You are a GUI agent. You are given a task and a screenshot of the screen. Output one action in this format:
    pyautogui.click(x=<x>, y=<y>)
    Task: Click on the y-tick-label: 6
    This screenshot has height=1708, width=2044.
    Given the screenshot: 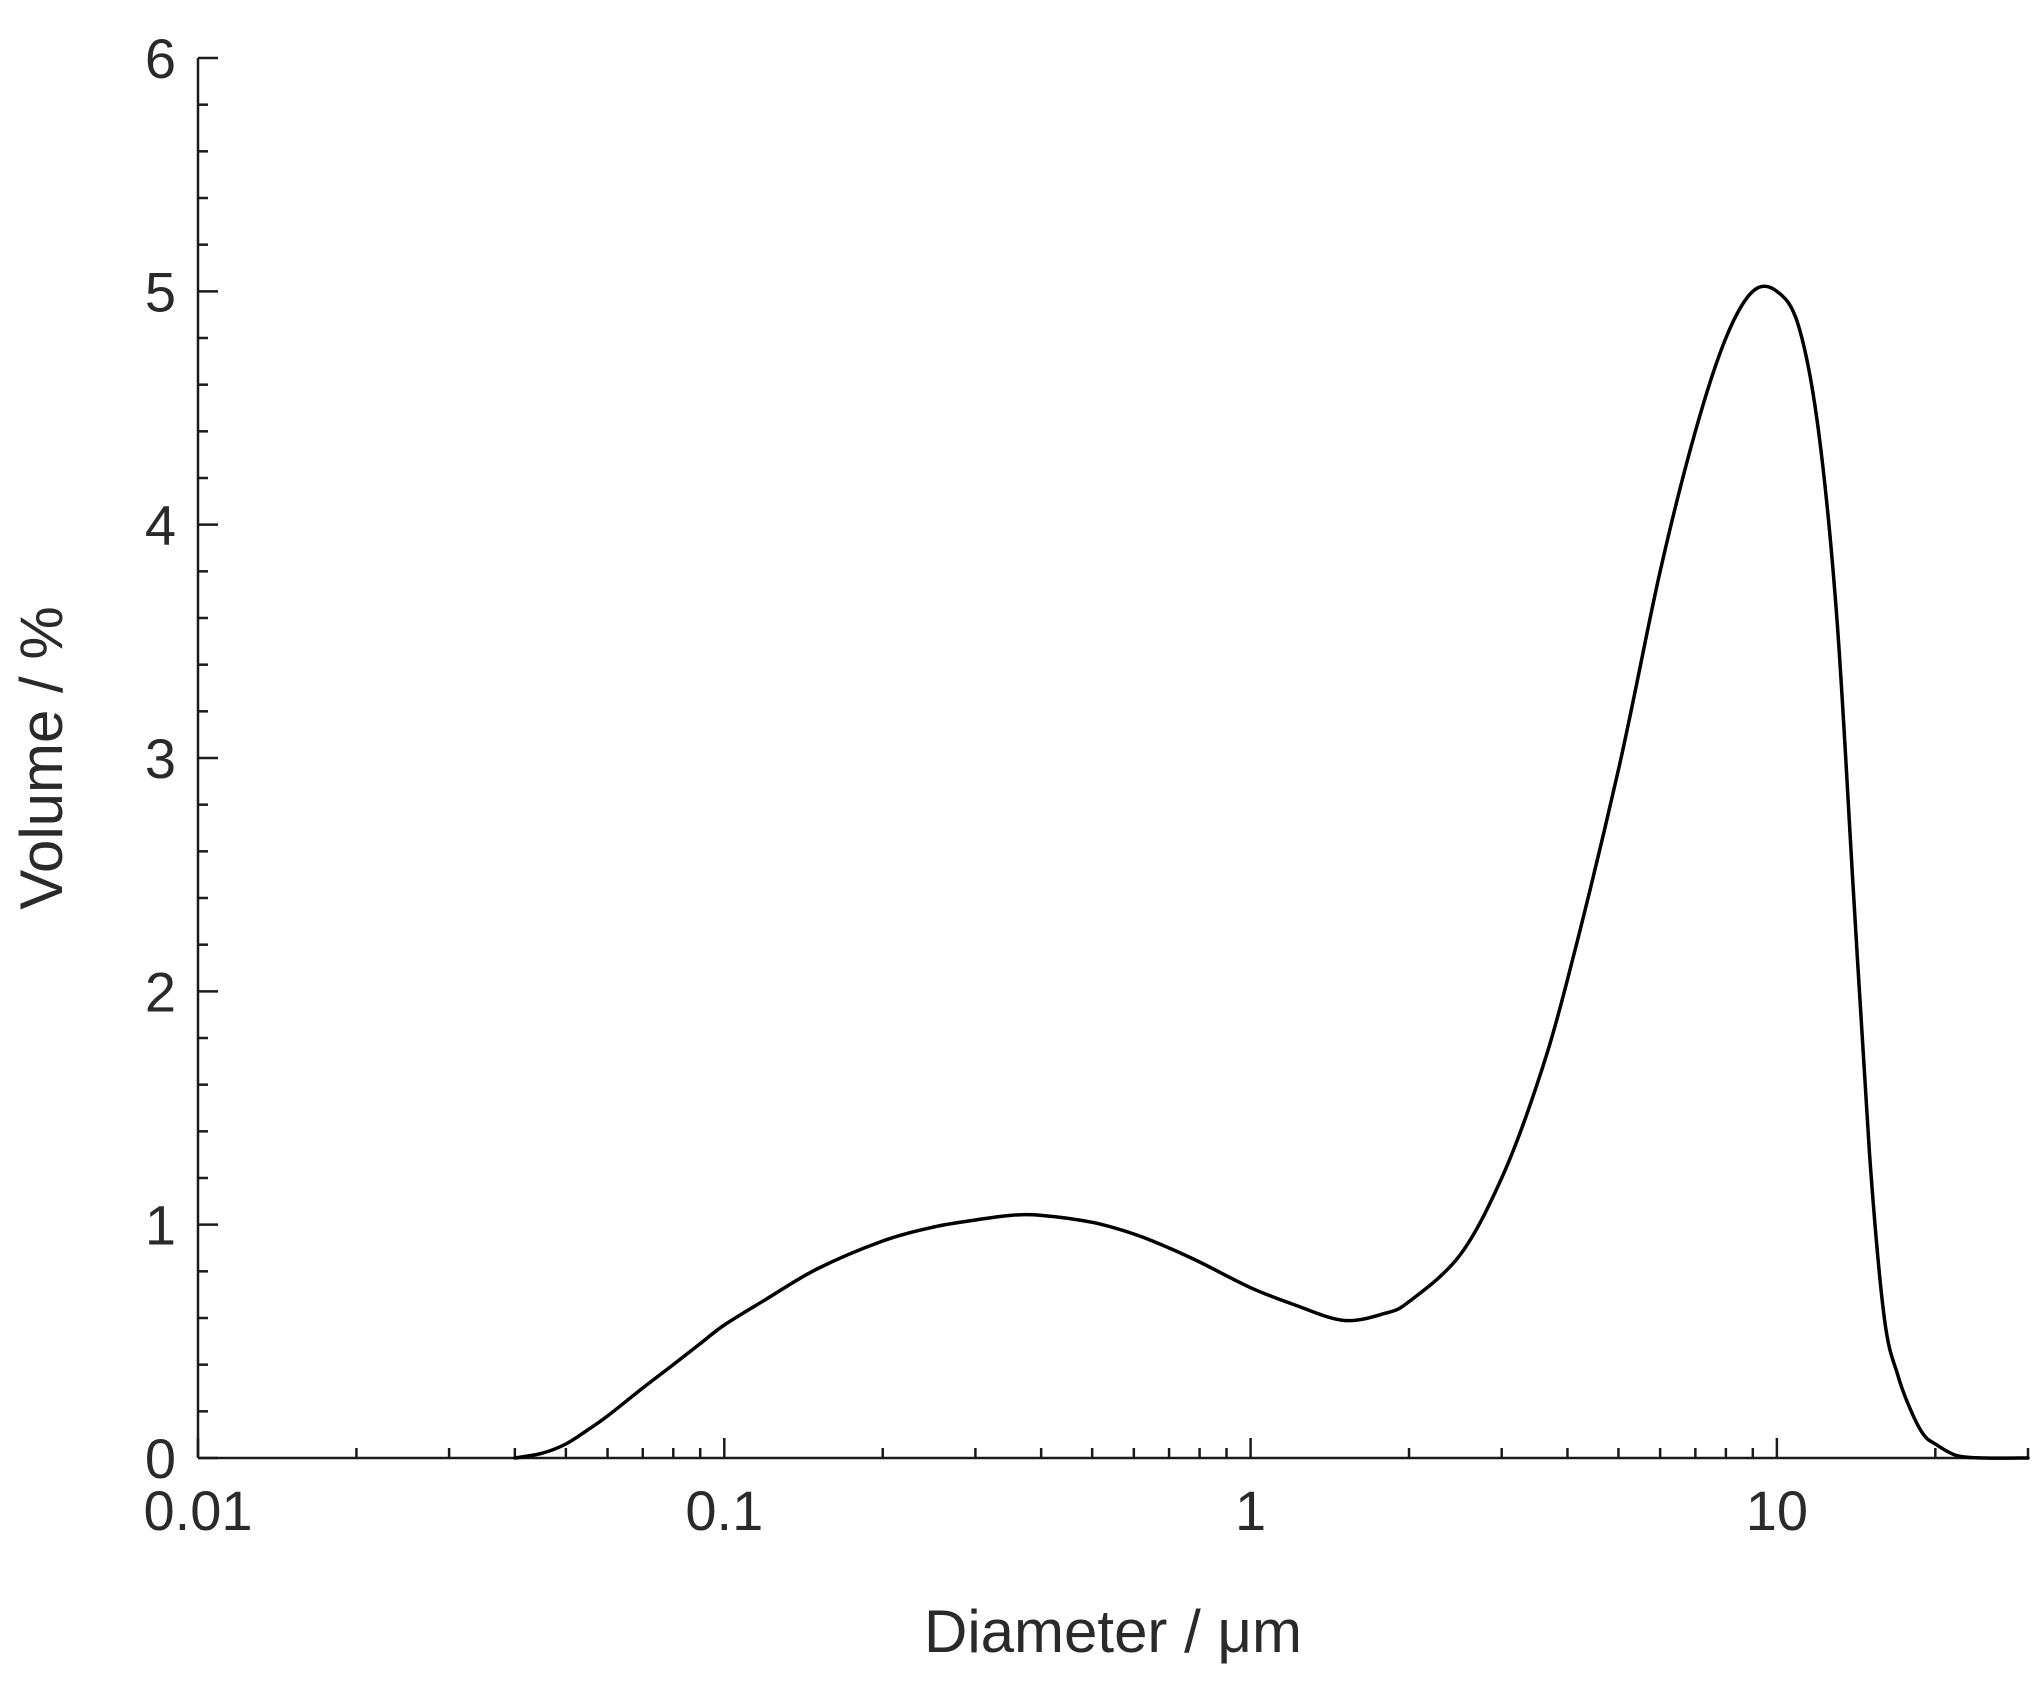 What is the action you would take?
    pyautogui.click(x=160, y=58)
    